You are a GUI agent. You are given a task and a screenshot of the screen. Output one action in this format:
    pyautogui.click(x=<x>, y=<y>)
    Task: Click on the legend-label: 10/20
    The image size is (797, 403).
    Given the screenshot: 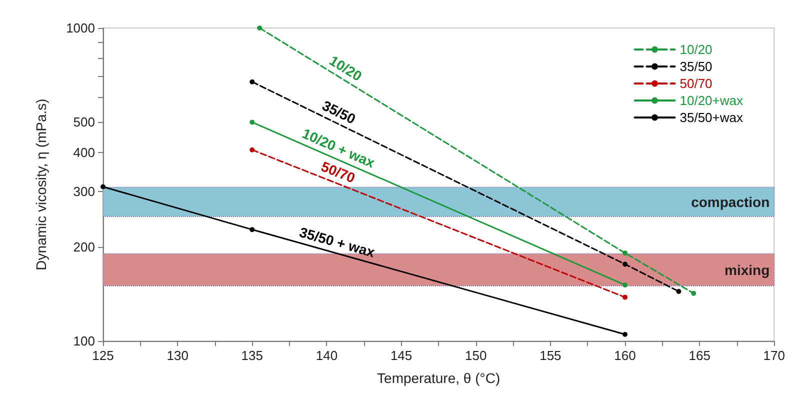 What is the action you would take?
    pyautogui.click(x=696, y=49)
    